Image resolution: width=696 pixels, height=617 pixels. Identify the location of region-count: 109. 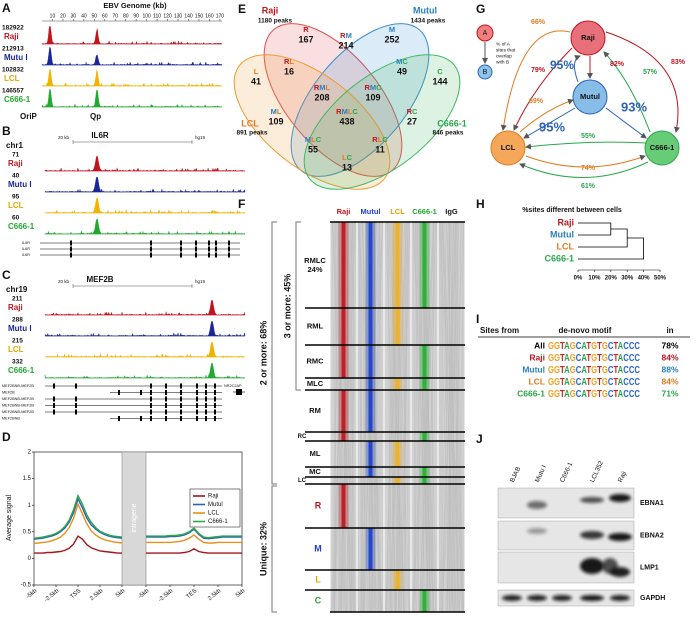
(275, 121).